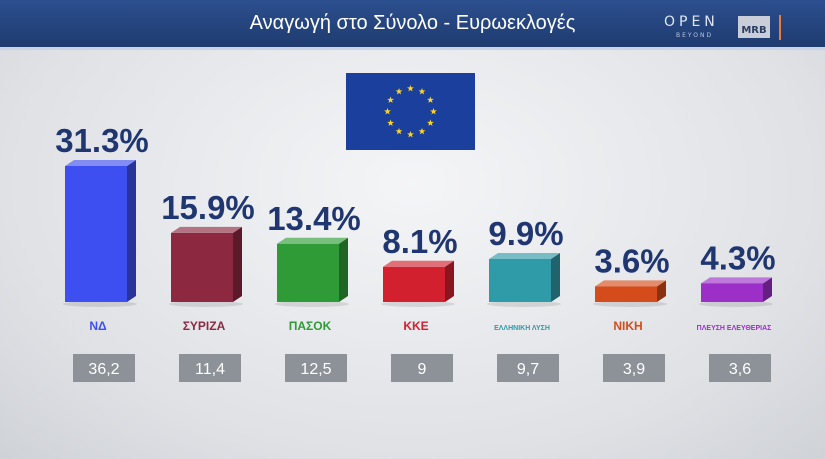 Image resolution: width=825 pixels, height=459 pixels. Describe the element at coordinates (627, 326) in the screenshot. I see `party-logo: ΝΙΚΗ` at that location.